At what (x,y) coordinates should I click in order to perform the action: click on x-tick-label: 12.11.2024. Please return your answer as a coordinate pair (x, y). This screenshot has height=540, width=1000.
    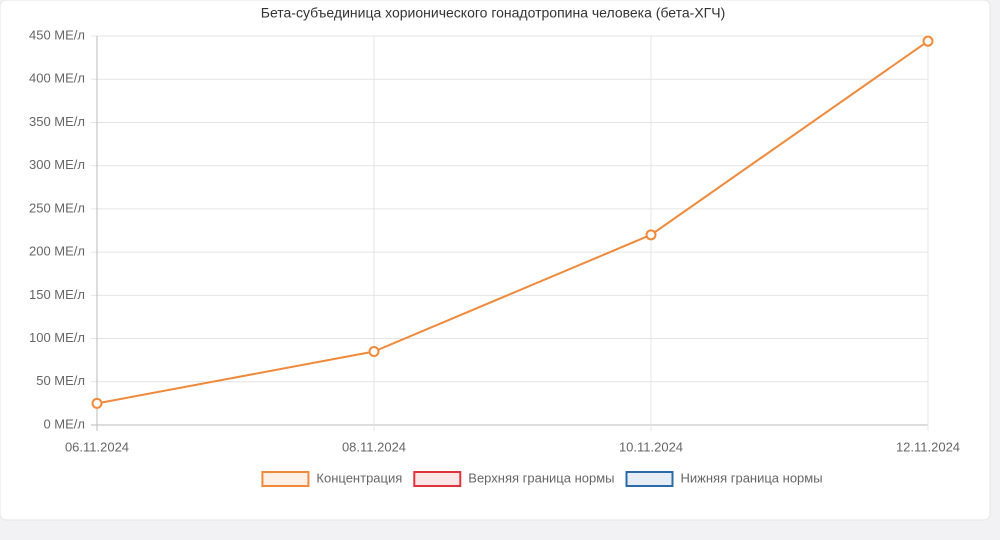
    Looking at the image, I should click on (928, 446).